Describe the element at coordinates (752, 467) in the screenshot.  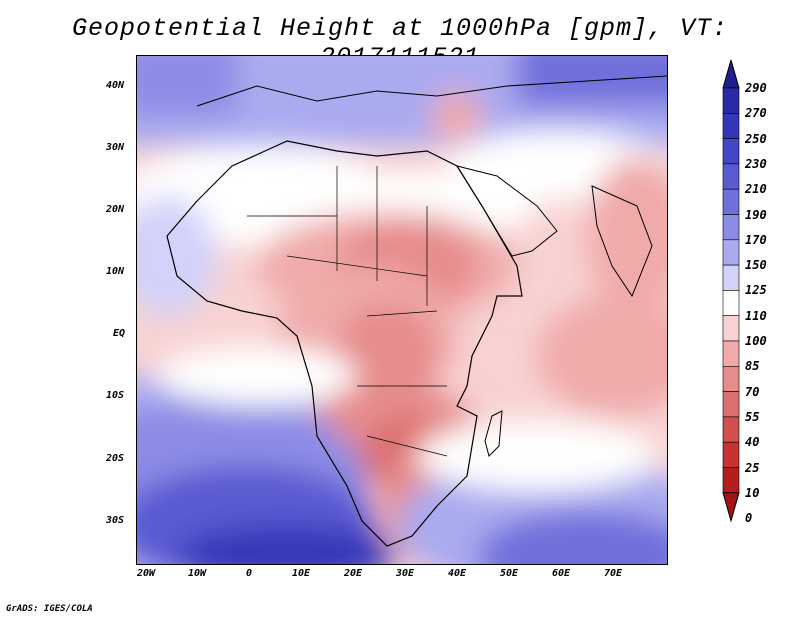
I see `colorbar-level-label: 25` at that location.